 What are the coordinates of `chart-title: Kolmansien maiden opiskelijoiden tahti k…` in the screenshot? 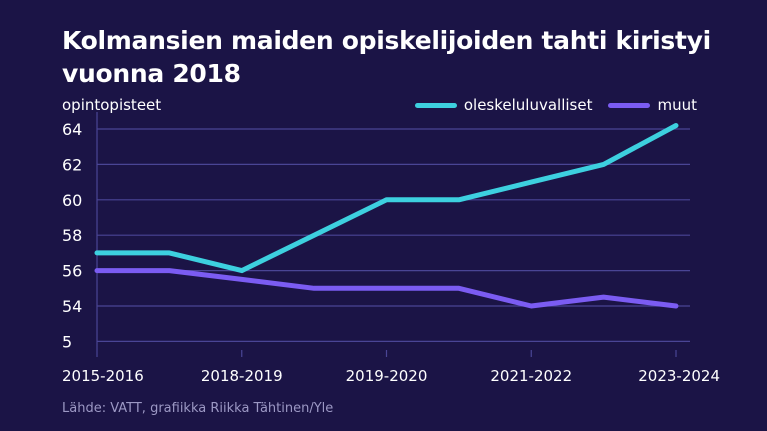 It's located at (386, 57).